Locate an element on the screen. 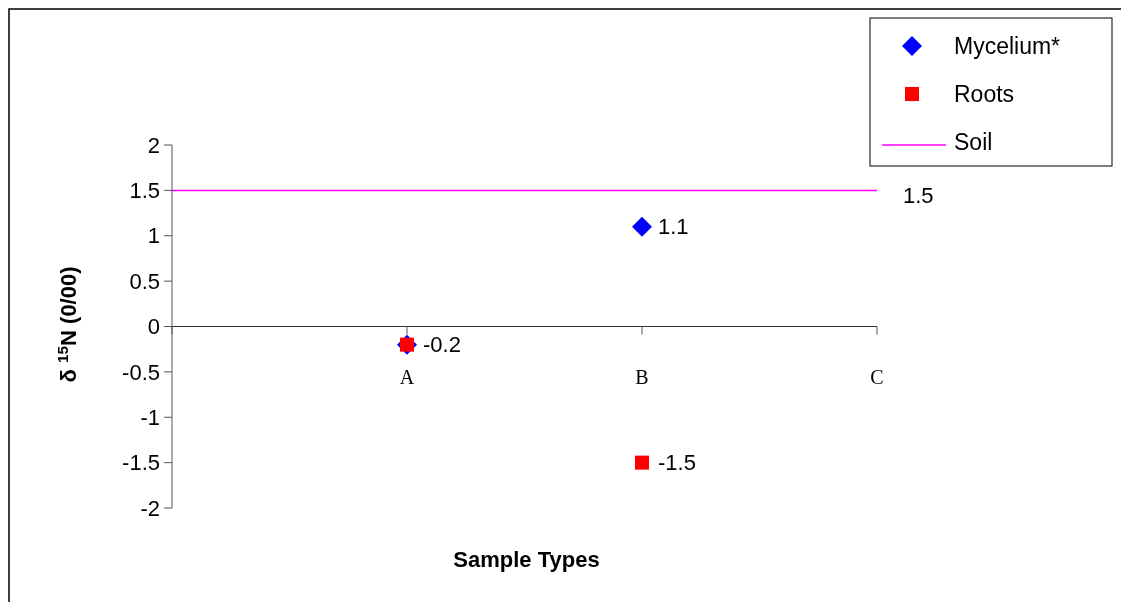 This screenshot has width=1121, height=602. x-tick-label: C is located at coordinates (877, 377).